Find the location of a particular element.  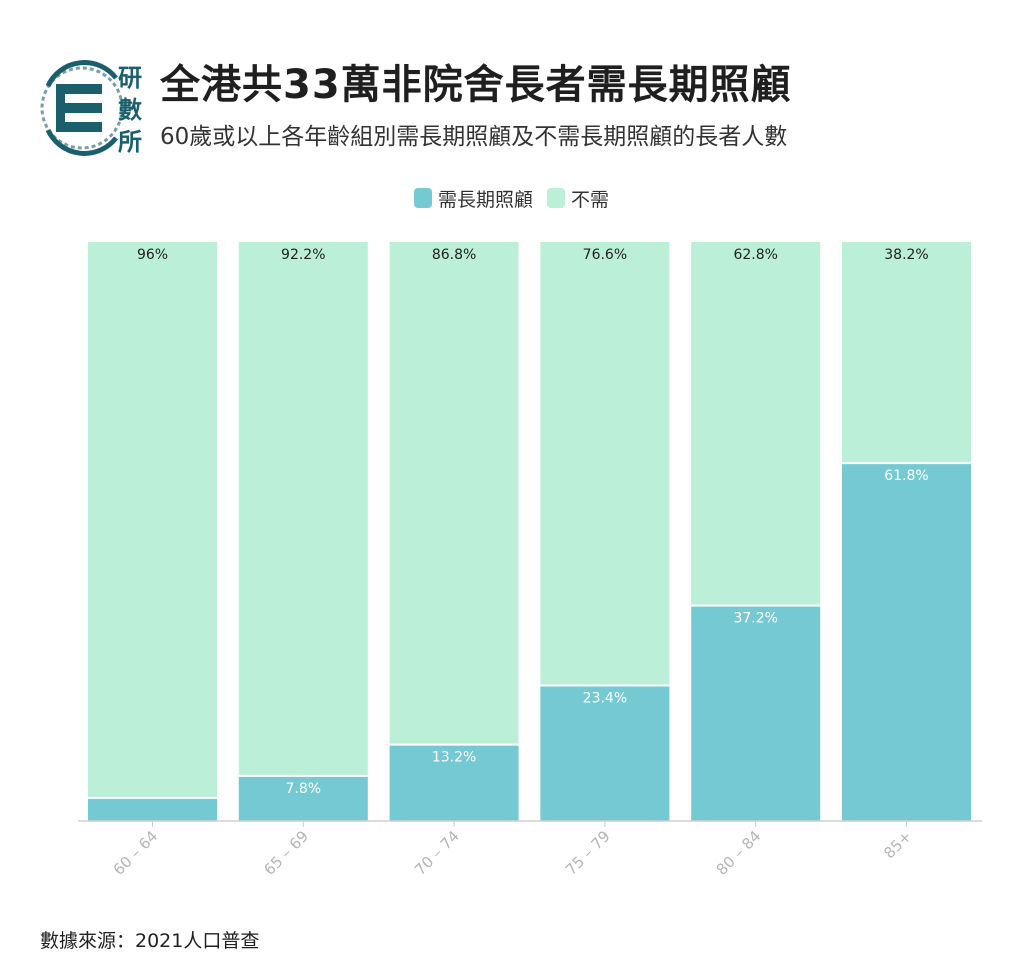

data-label-need-care-4: 37.2% is located at coordinates (755, 619).